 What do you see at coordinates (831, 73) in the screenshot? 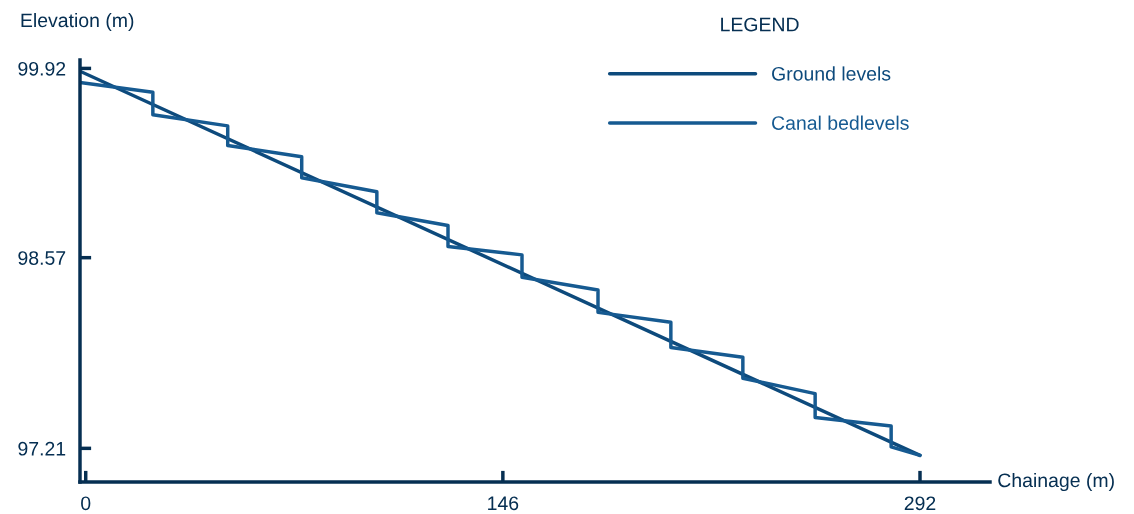
I see `text: Ground levels` at bounding box center [831, 73].